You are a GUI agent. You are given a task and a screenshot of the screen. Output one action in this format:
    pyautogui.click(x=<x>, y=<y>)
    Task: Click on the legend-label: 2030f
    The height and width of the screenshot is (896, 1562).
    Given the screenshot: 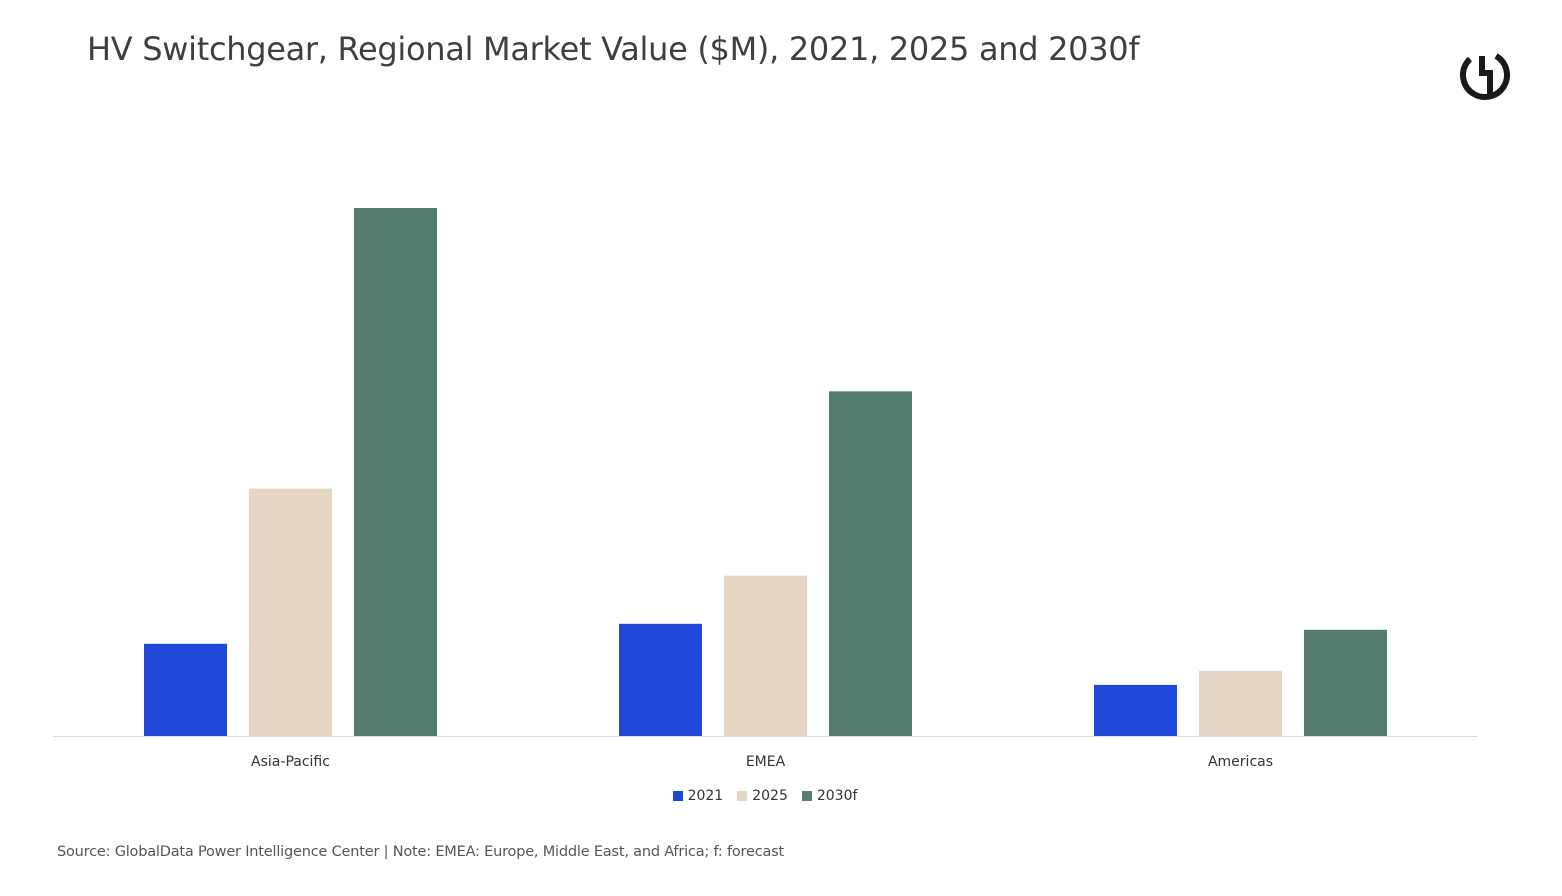 What is the action you would take?
    pyautogui.click(x=837, y=796)
    